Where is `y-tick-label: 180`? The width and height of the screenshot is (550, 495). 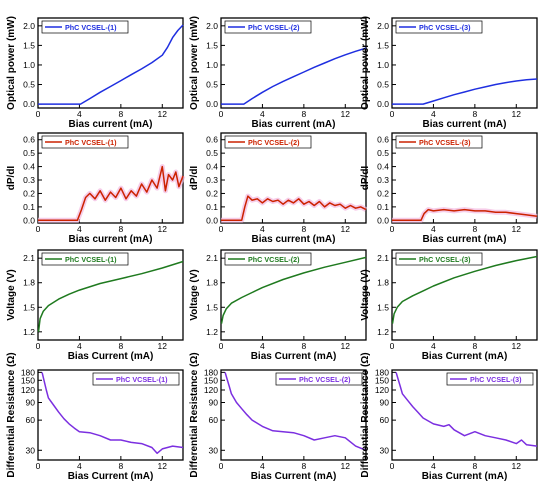 y-tick-label: 180 is located at coordinates (211, 372).